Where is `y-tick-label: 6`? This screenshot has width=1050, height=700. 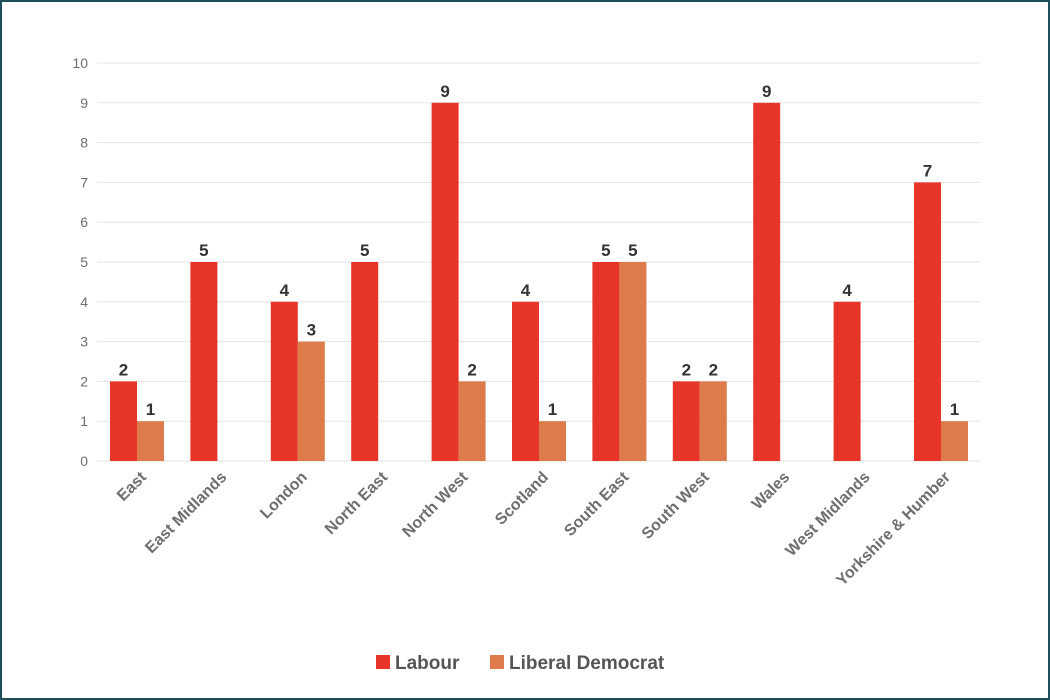
y-tick-label: 6 is located at coordinates (84, 222).